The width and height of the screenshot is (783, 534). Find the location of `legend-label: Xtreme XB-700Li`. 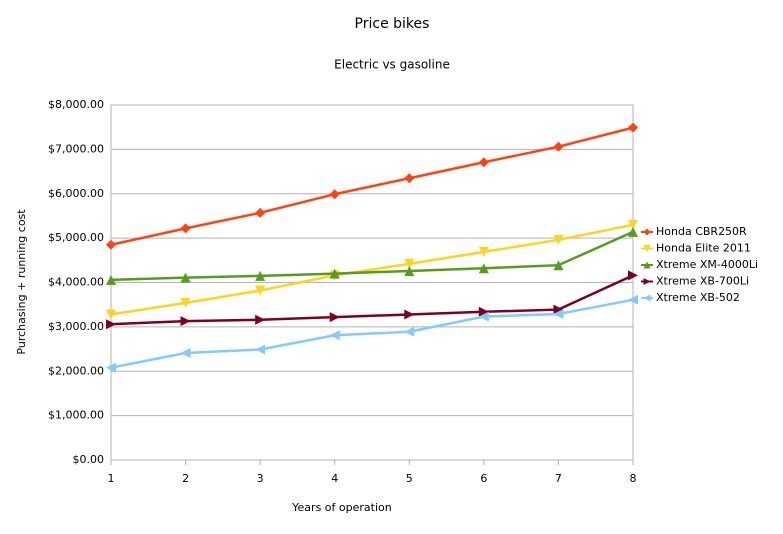

legend-label: Xtreme XB-700Li is located at coordinates (702, 281).